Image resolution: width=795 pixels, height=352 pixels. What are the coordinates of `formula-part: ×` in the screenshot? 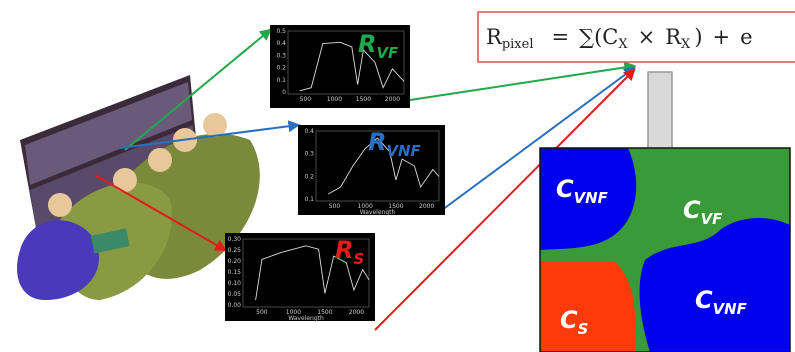 It's located at (647, 37).